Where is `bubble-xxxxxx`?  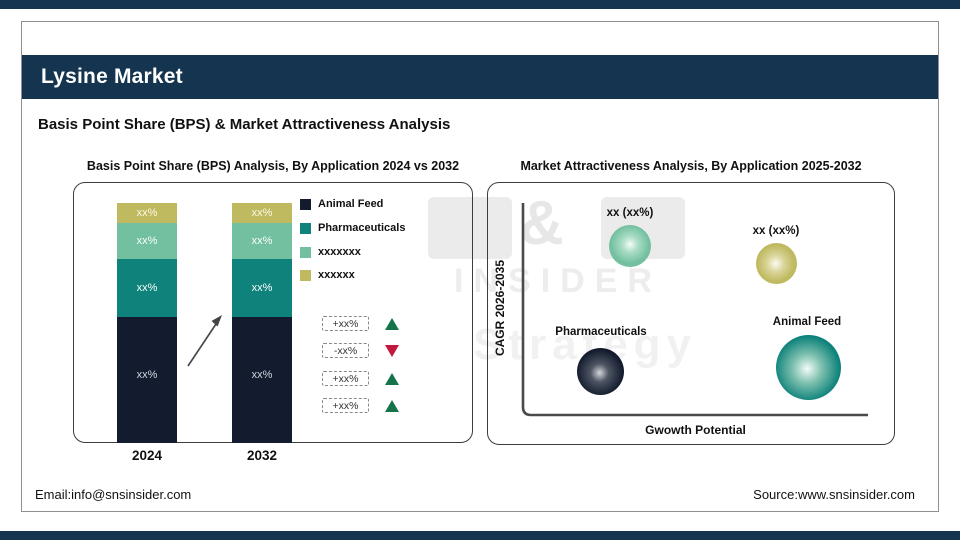
bubble-xxxxxx is located at coordinates (776, 263).